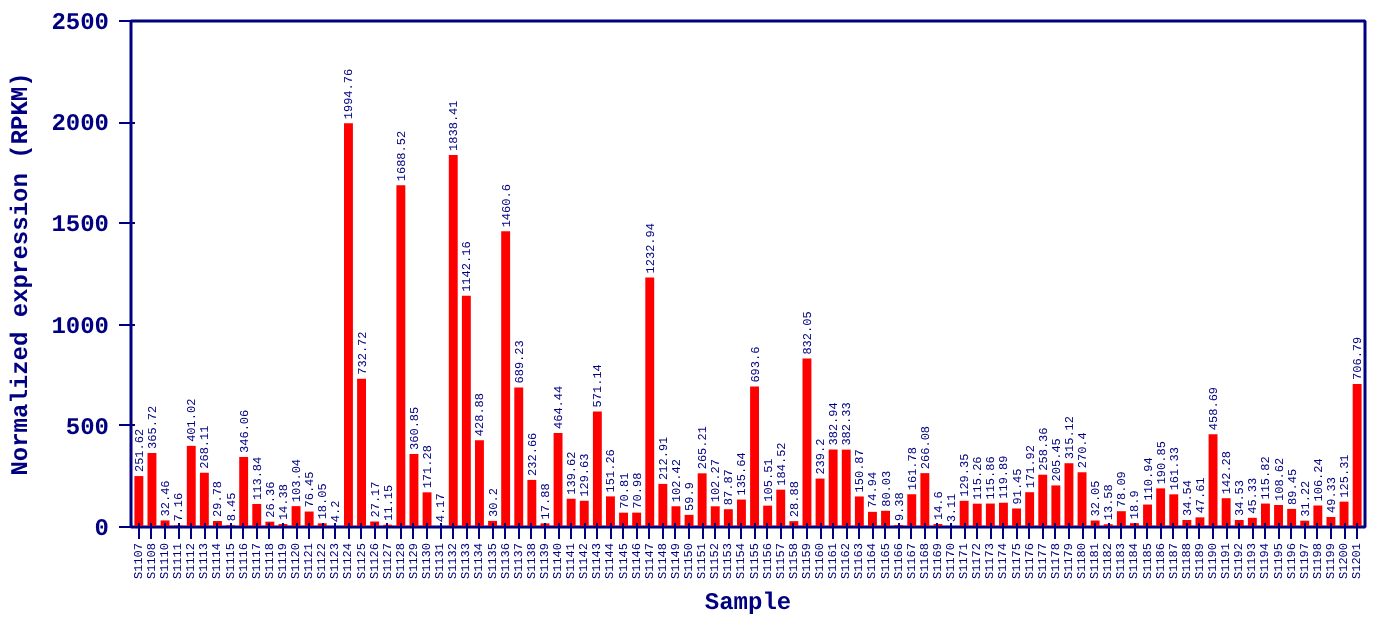  I want to click on y-tick-label: 2500, so click(80, 23).